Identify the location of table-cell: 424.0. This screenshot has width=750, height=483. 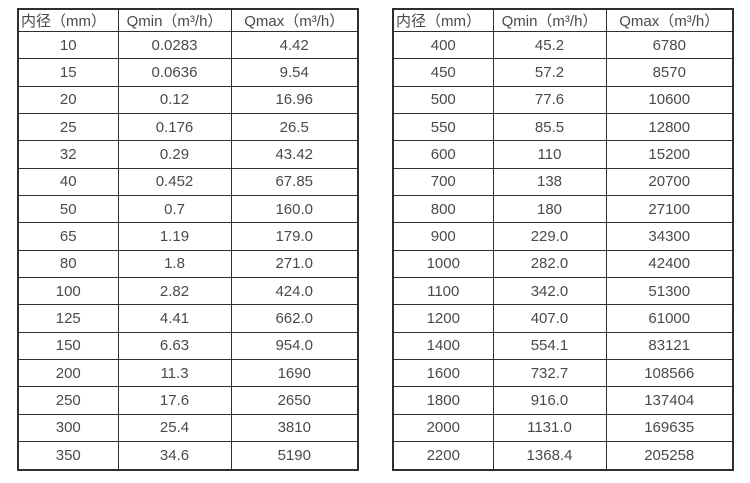
(294, 291).